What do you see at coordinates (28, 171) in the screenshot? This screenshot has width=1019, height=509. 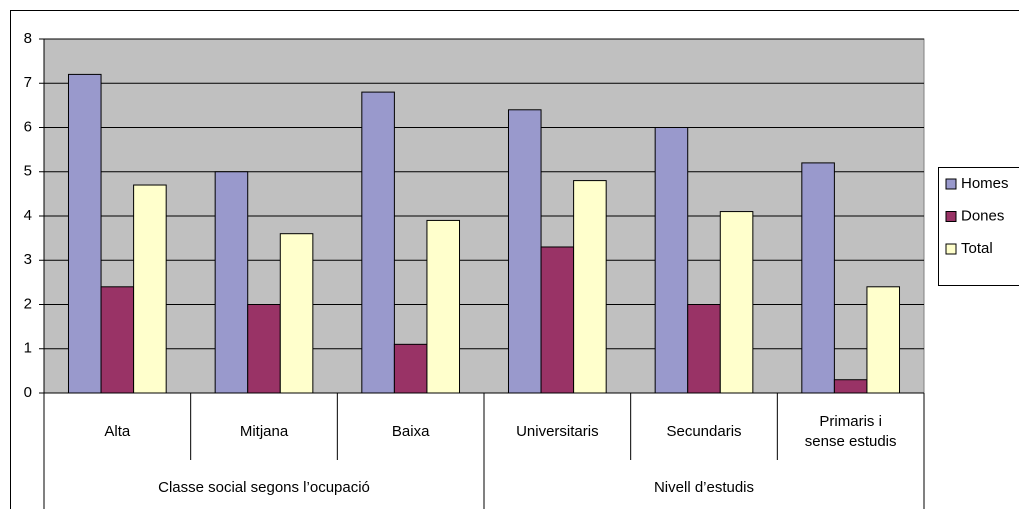 I see `y-tick-label: 5` at bounding box center [28, 171].